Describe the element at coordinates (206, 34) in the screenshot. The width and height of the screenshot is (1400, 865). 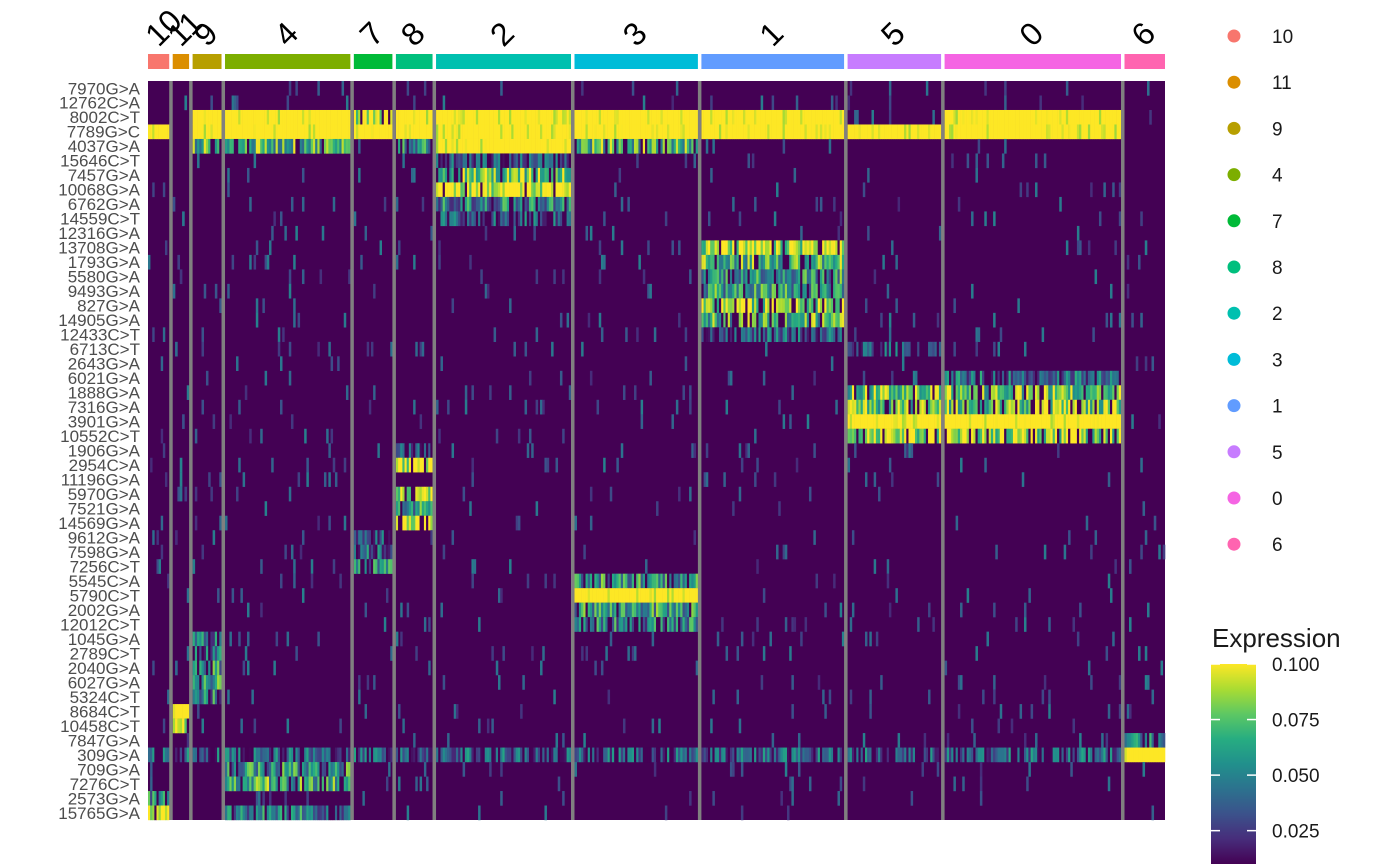
I see `cluster-bar-label: 9` at that location.